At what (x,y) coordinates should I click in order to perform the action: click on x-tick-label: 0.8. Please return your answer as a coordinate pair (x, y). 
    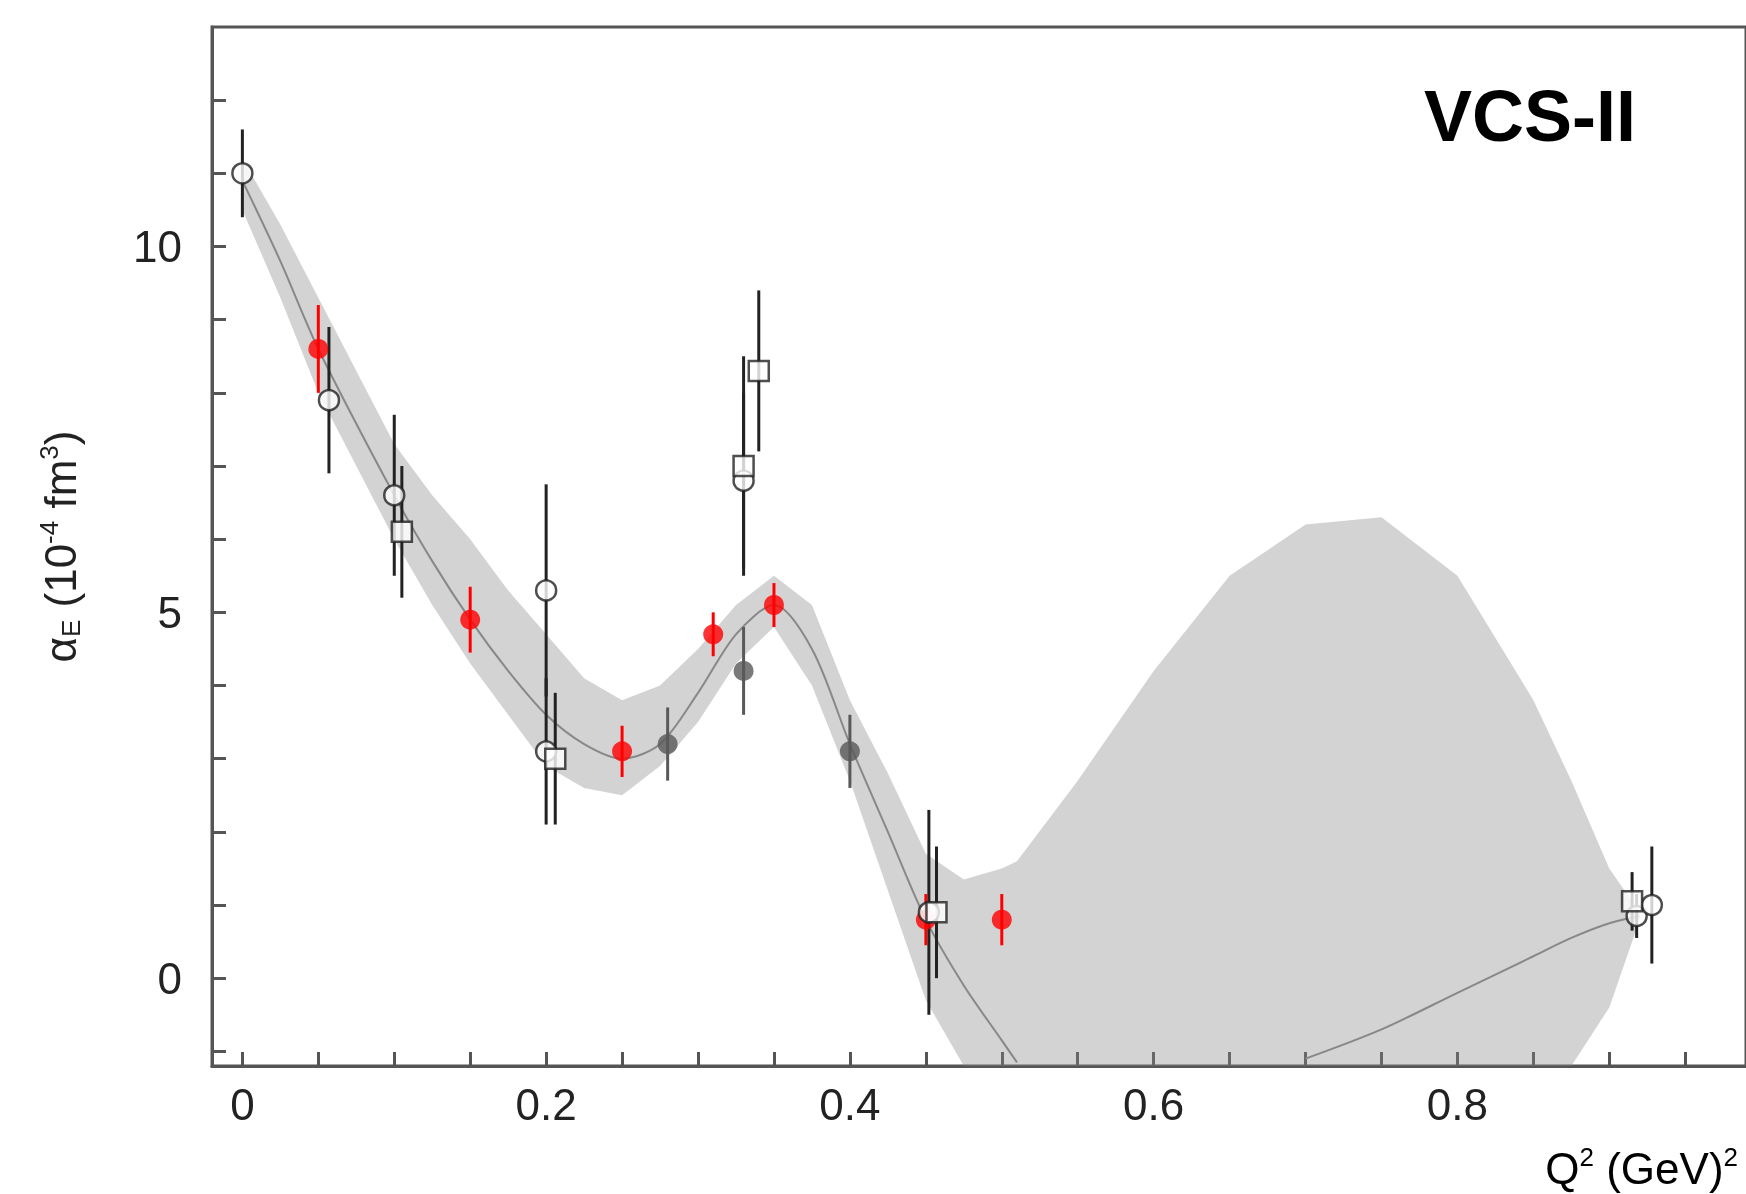
    Looking at the image, I should click on (1457, 1104).